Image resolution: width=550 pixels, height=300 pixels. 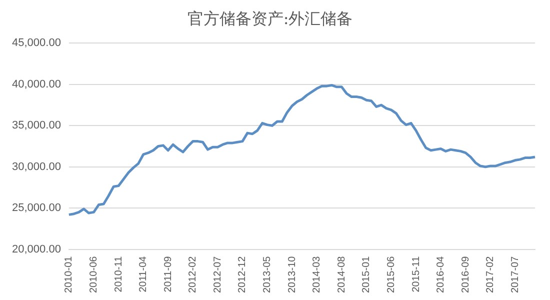 What do you see at coordinates (36, 84) in the screenshot?
I see `y-tick-label: 40,000.00` at bounding box center [36, 84].